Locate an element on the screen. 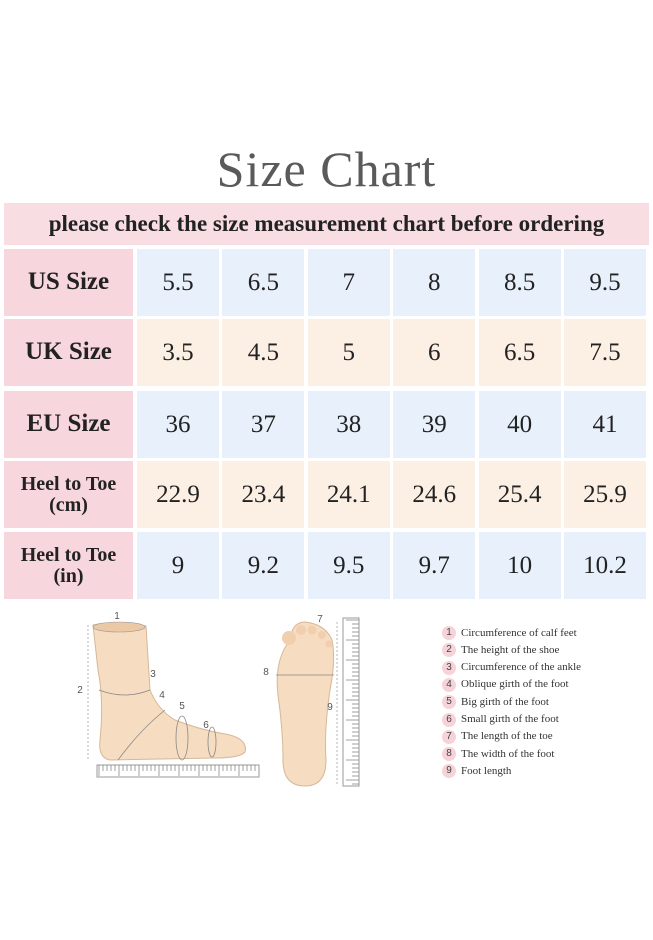 The width and height of the screenshot is (653, 940). table-cell: 41 is located at coordinates (605, 424).